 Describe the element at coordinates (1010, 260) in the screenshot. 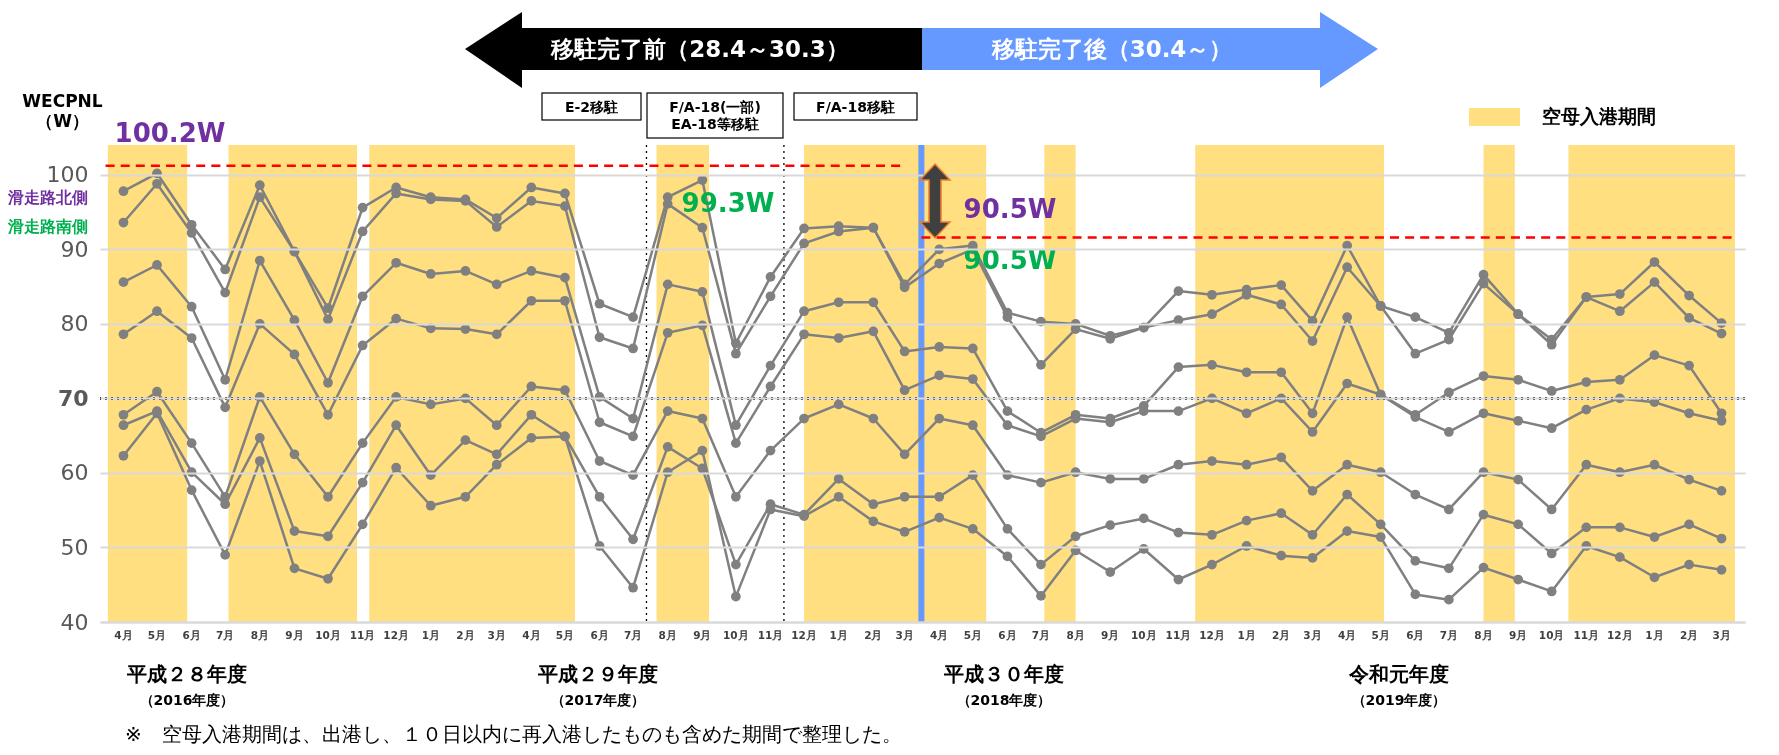

I see `annotation: 90.5W` at that location.